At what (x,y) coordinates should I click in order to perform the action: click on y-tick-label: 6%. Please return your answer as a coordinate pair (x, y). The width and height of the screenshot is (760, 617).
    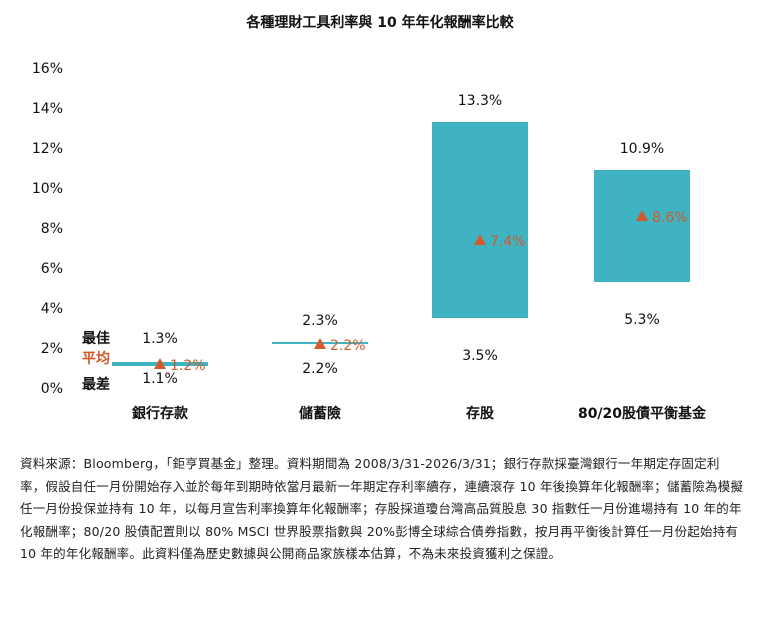
    Looking at the image, I should click on (52, 269).